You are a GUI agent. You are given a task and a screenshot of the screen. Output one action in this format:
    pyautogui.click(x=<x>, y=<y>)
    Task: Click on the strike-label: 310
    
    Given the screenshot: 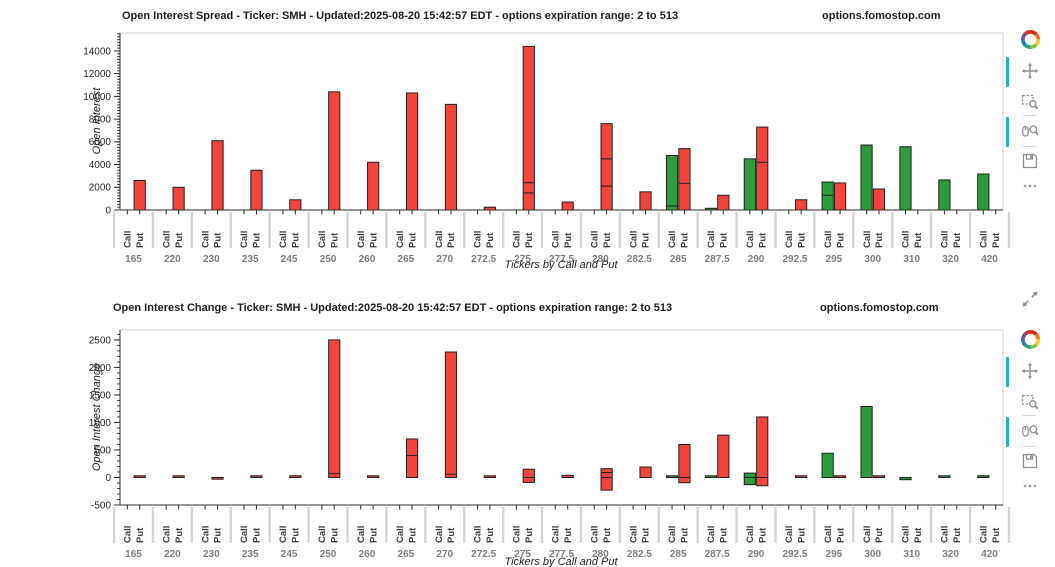 What is the action you would take?
    pyautogui.click(x=911, y=259)
    